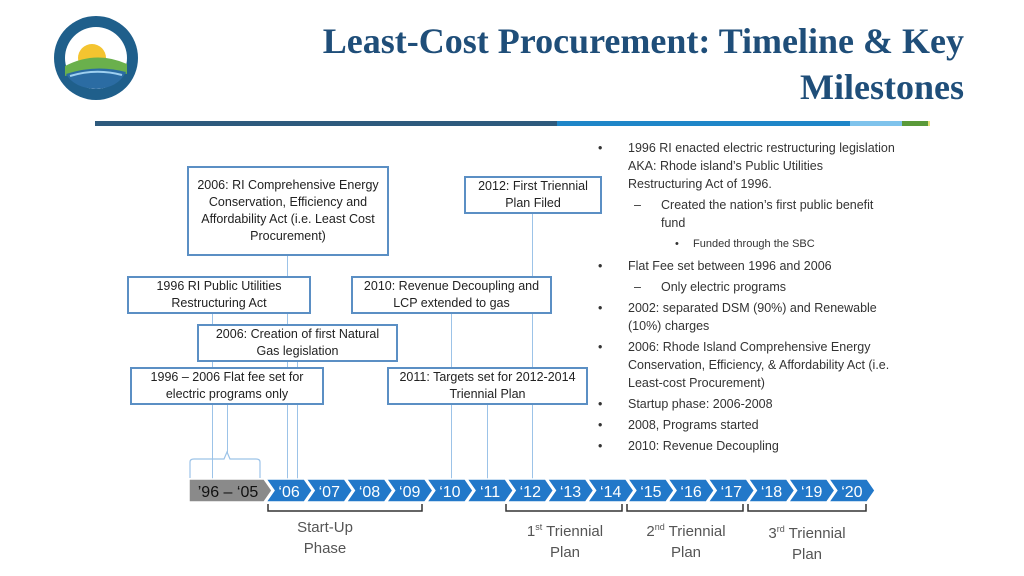 The width and height of the screenshot is (1024, 576). Describe the element at coordinates (685, 404) in the screenshot. I see `bullet-item: • Startup phase: 2006-2008` at that location.